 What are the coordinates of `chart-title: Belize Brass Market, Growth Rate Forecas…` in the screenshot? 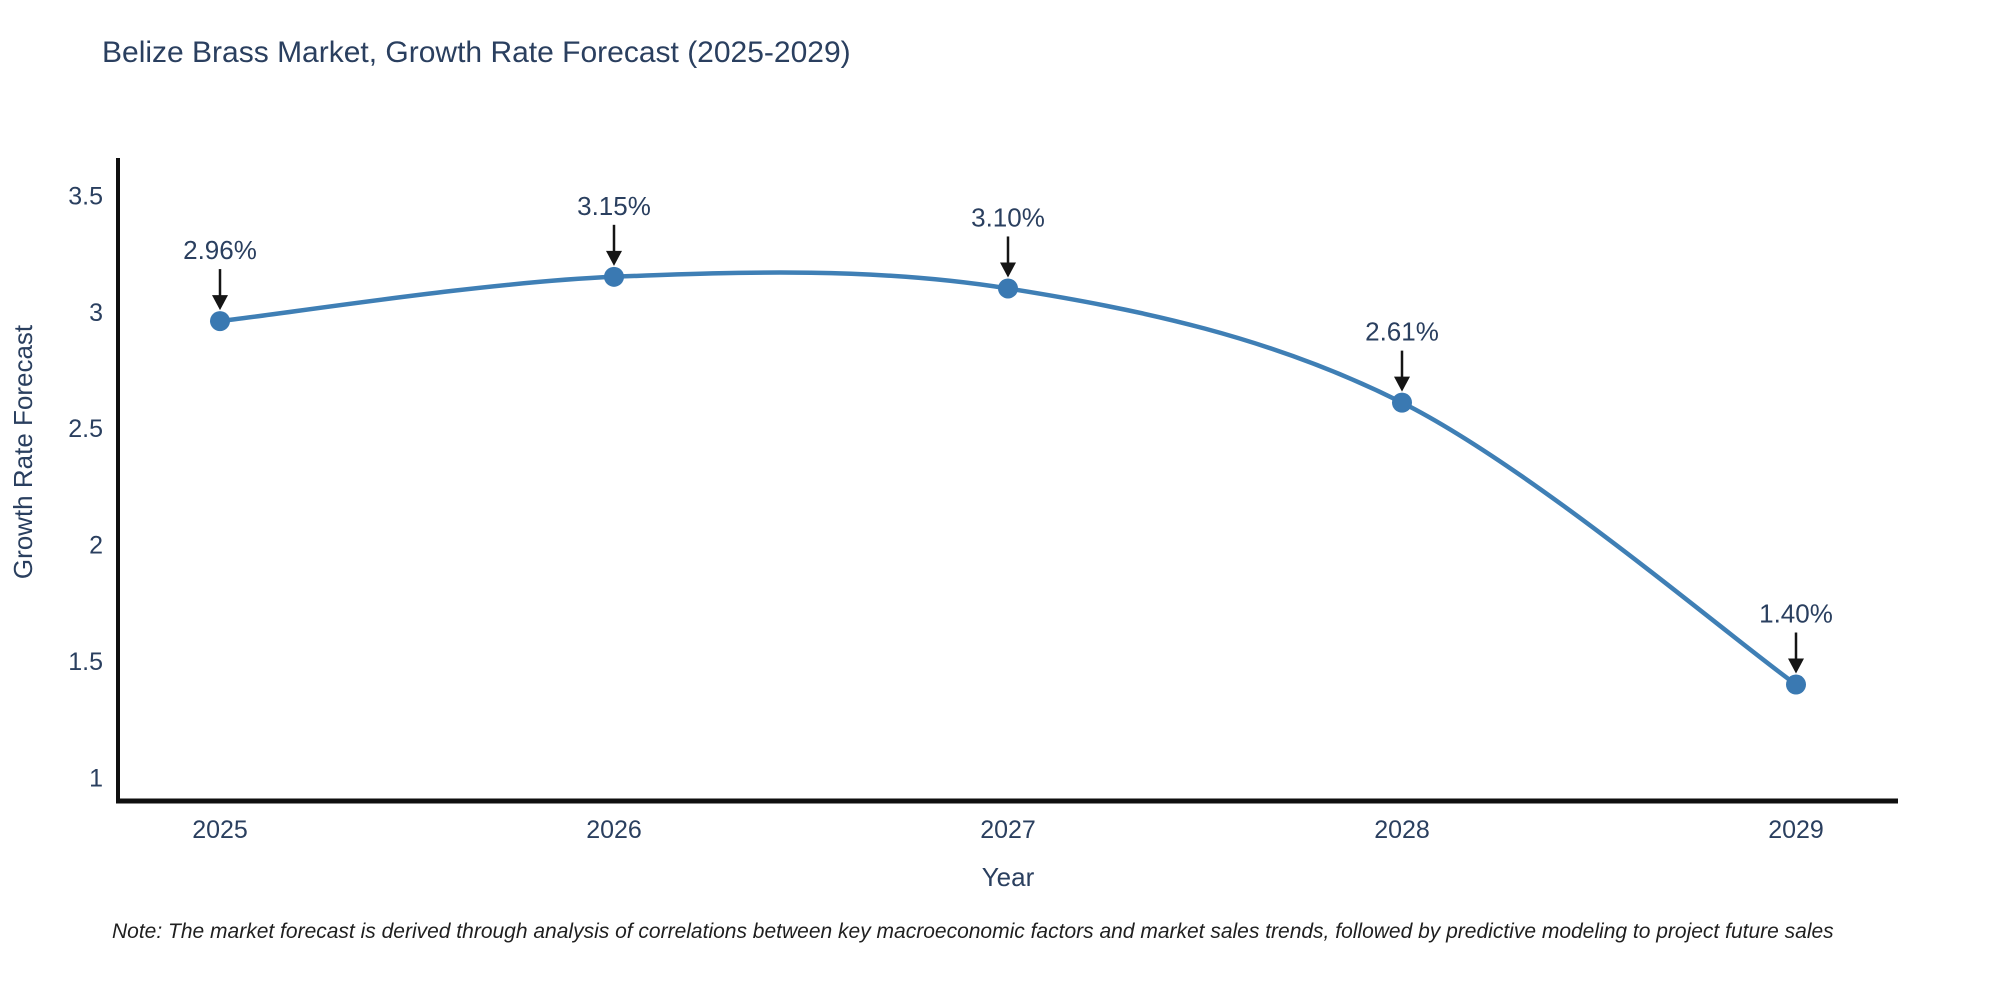 It's located at (476, 52).